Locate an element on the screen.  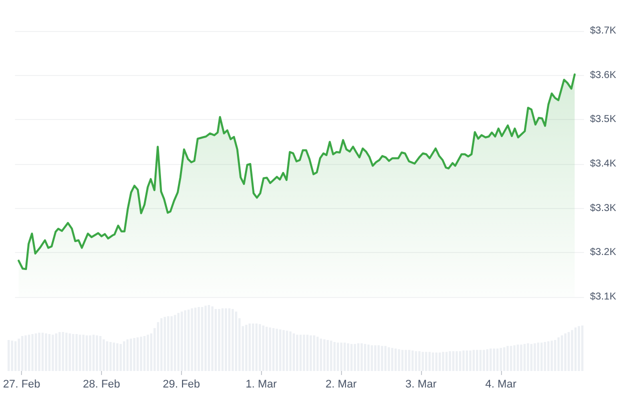
x-tick-label: 3. Mar is located at coordinates (421, 384).